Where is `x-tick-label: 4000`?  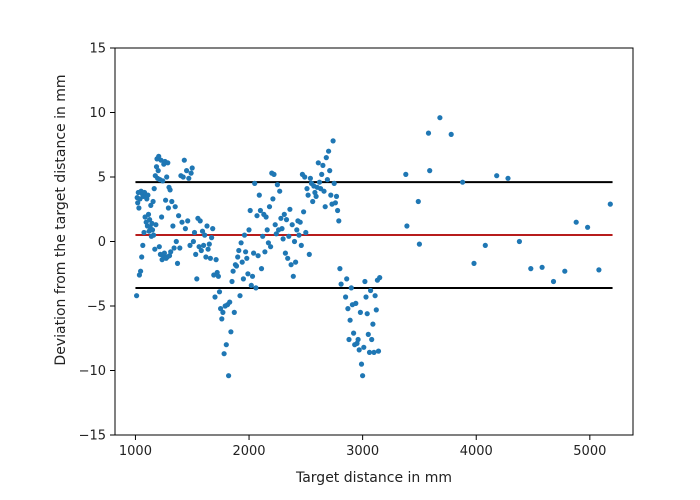 x-tick-label: 4000 is located at coordinates (476, 451).